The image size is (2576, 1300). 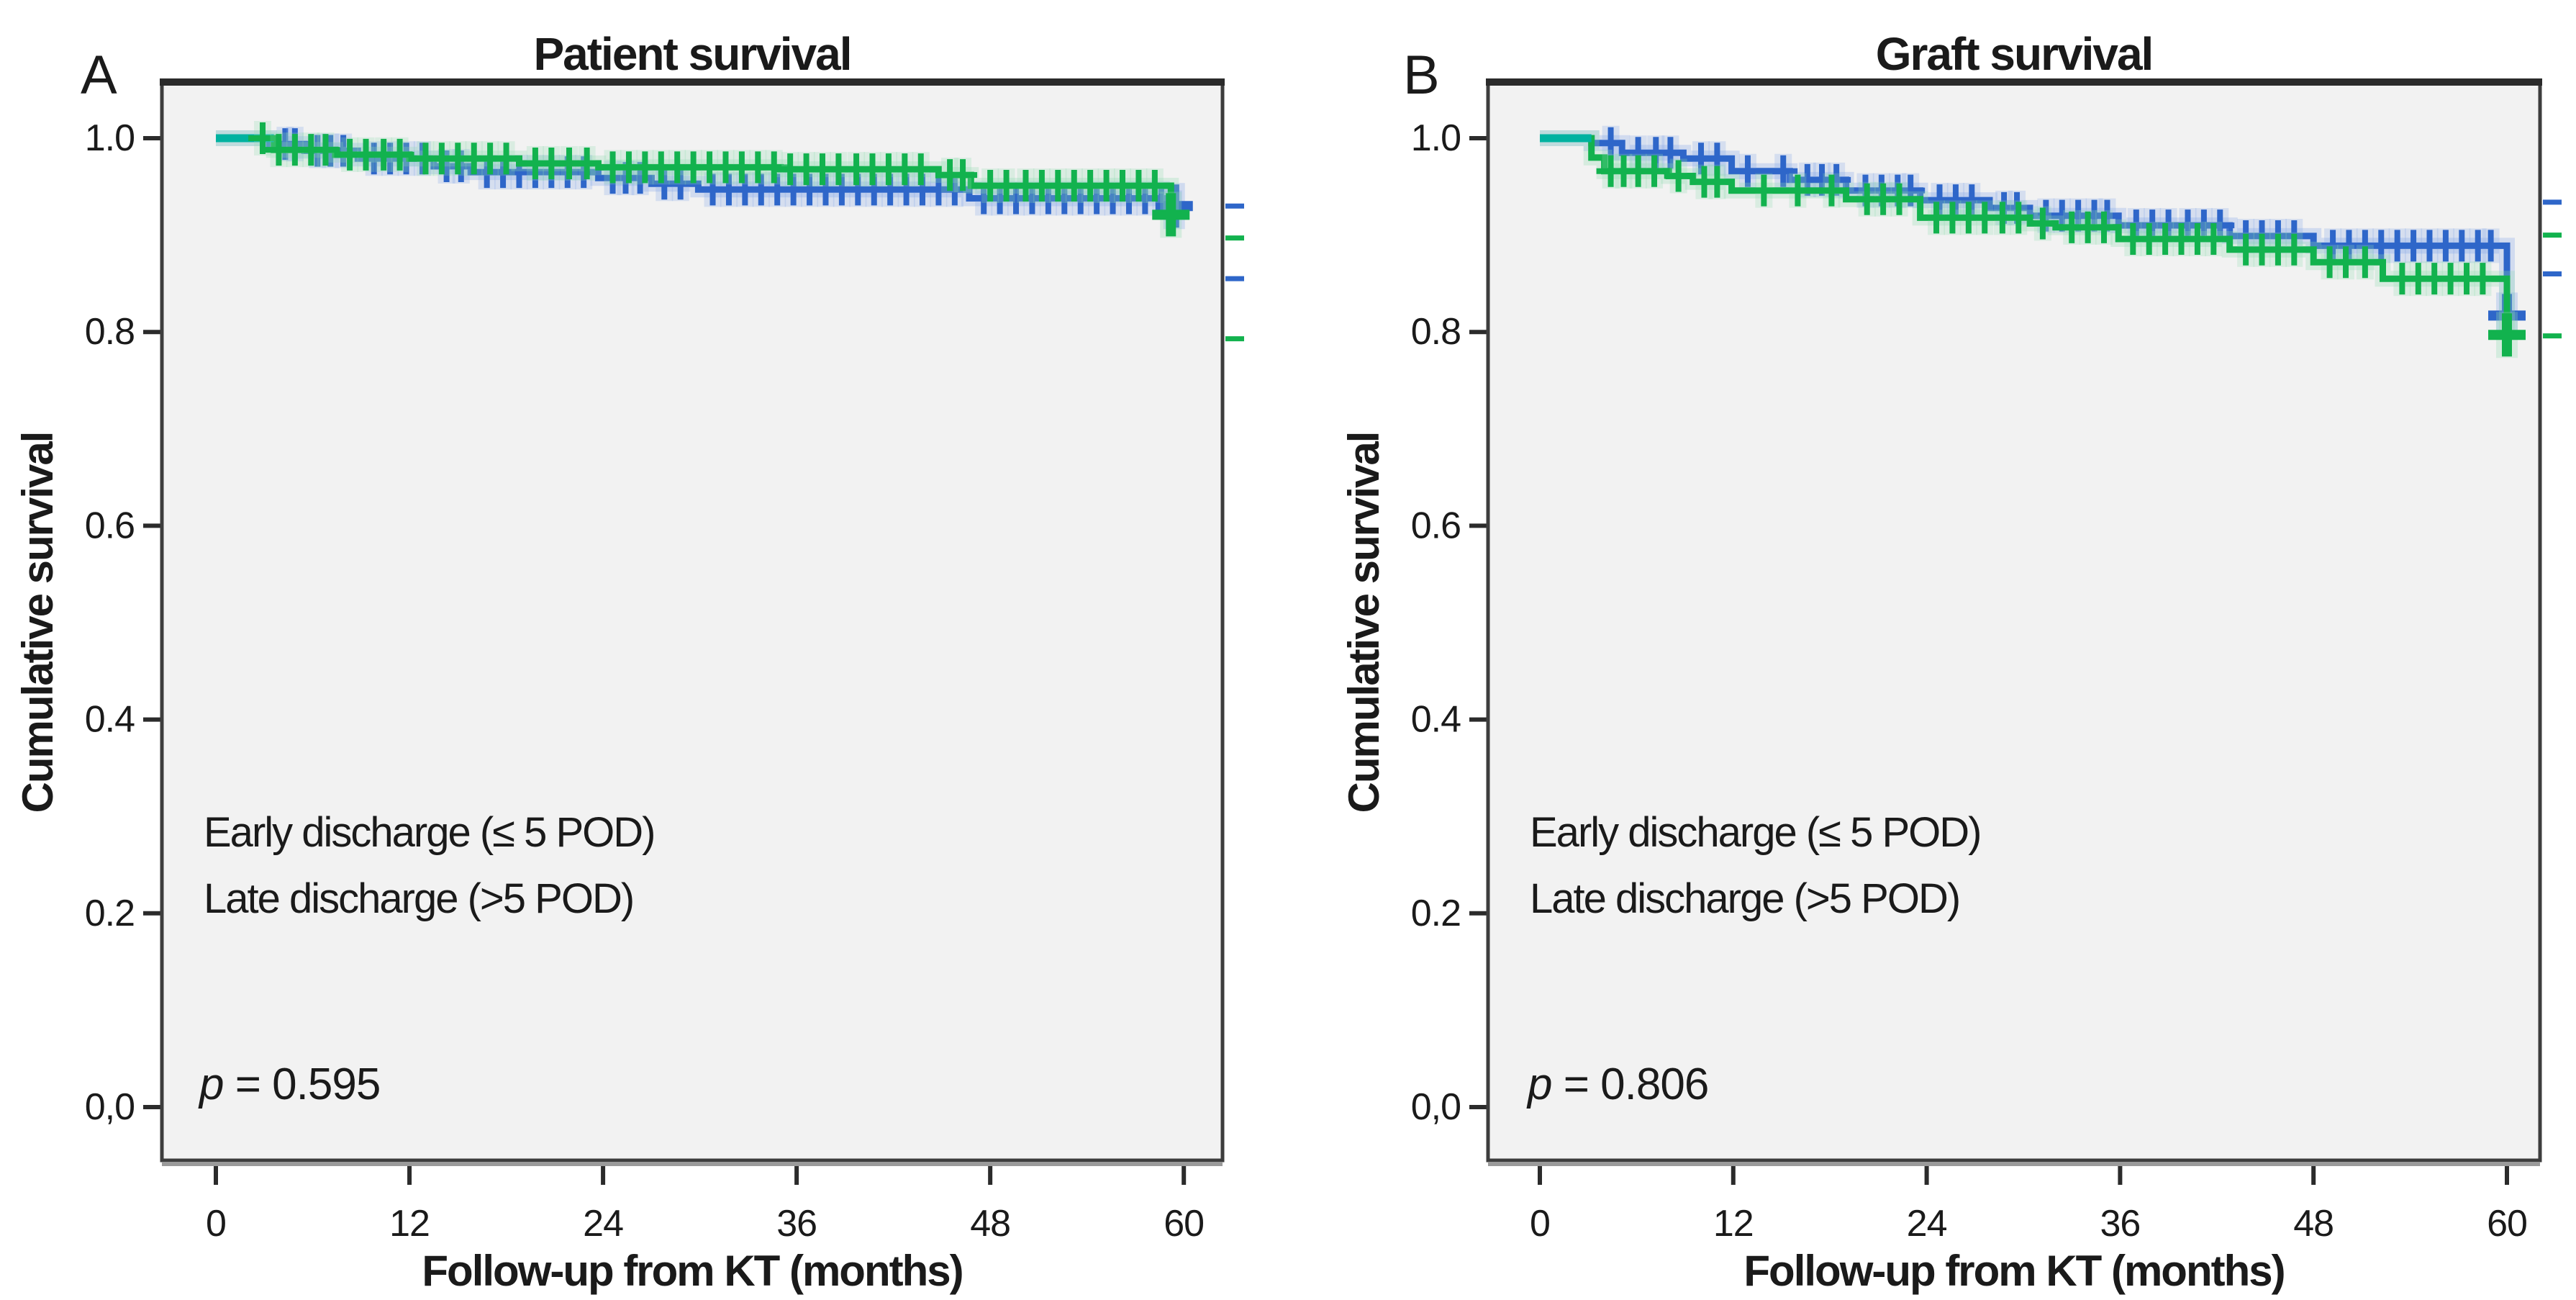 What do you see at coordinates (2014, 54) in the screenshot?
I see `chart-title: Graft survival` at bounding box center [2014, 54].